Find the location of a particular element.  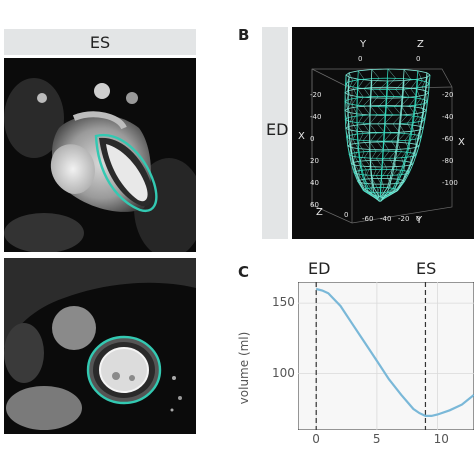

tick-right: -60 is located at coordinates (447, 139).